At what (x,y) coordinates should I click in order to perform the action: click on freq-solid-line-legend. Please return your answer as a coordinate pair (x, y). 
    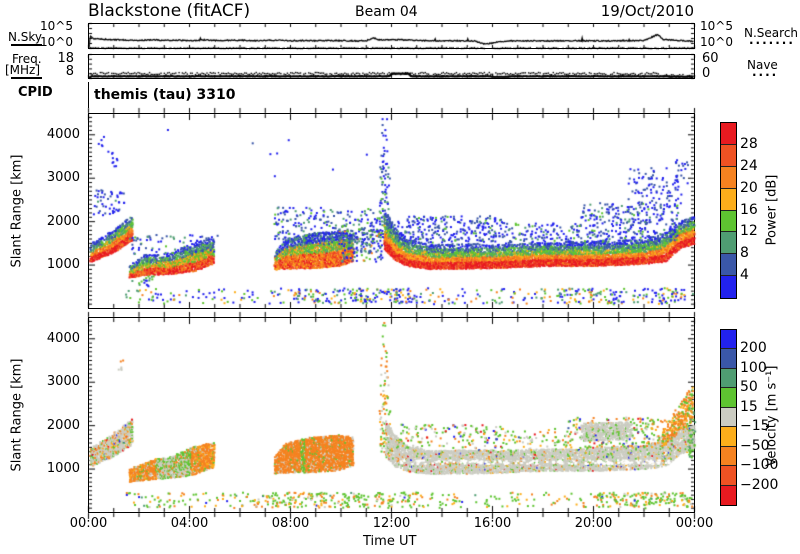
    Looking at the image, I should click on (26, 78).